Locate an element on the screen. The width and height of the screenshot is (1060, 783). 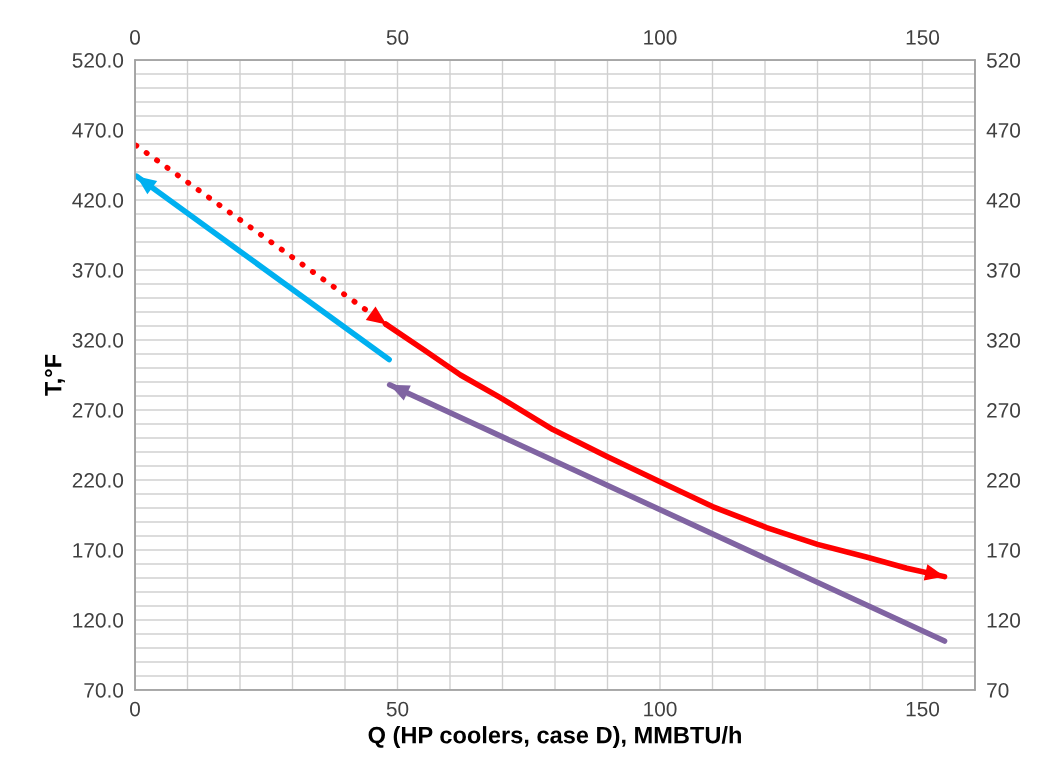
y-tick-label: 420.0 is located at coordinates (98, 200).